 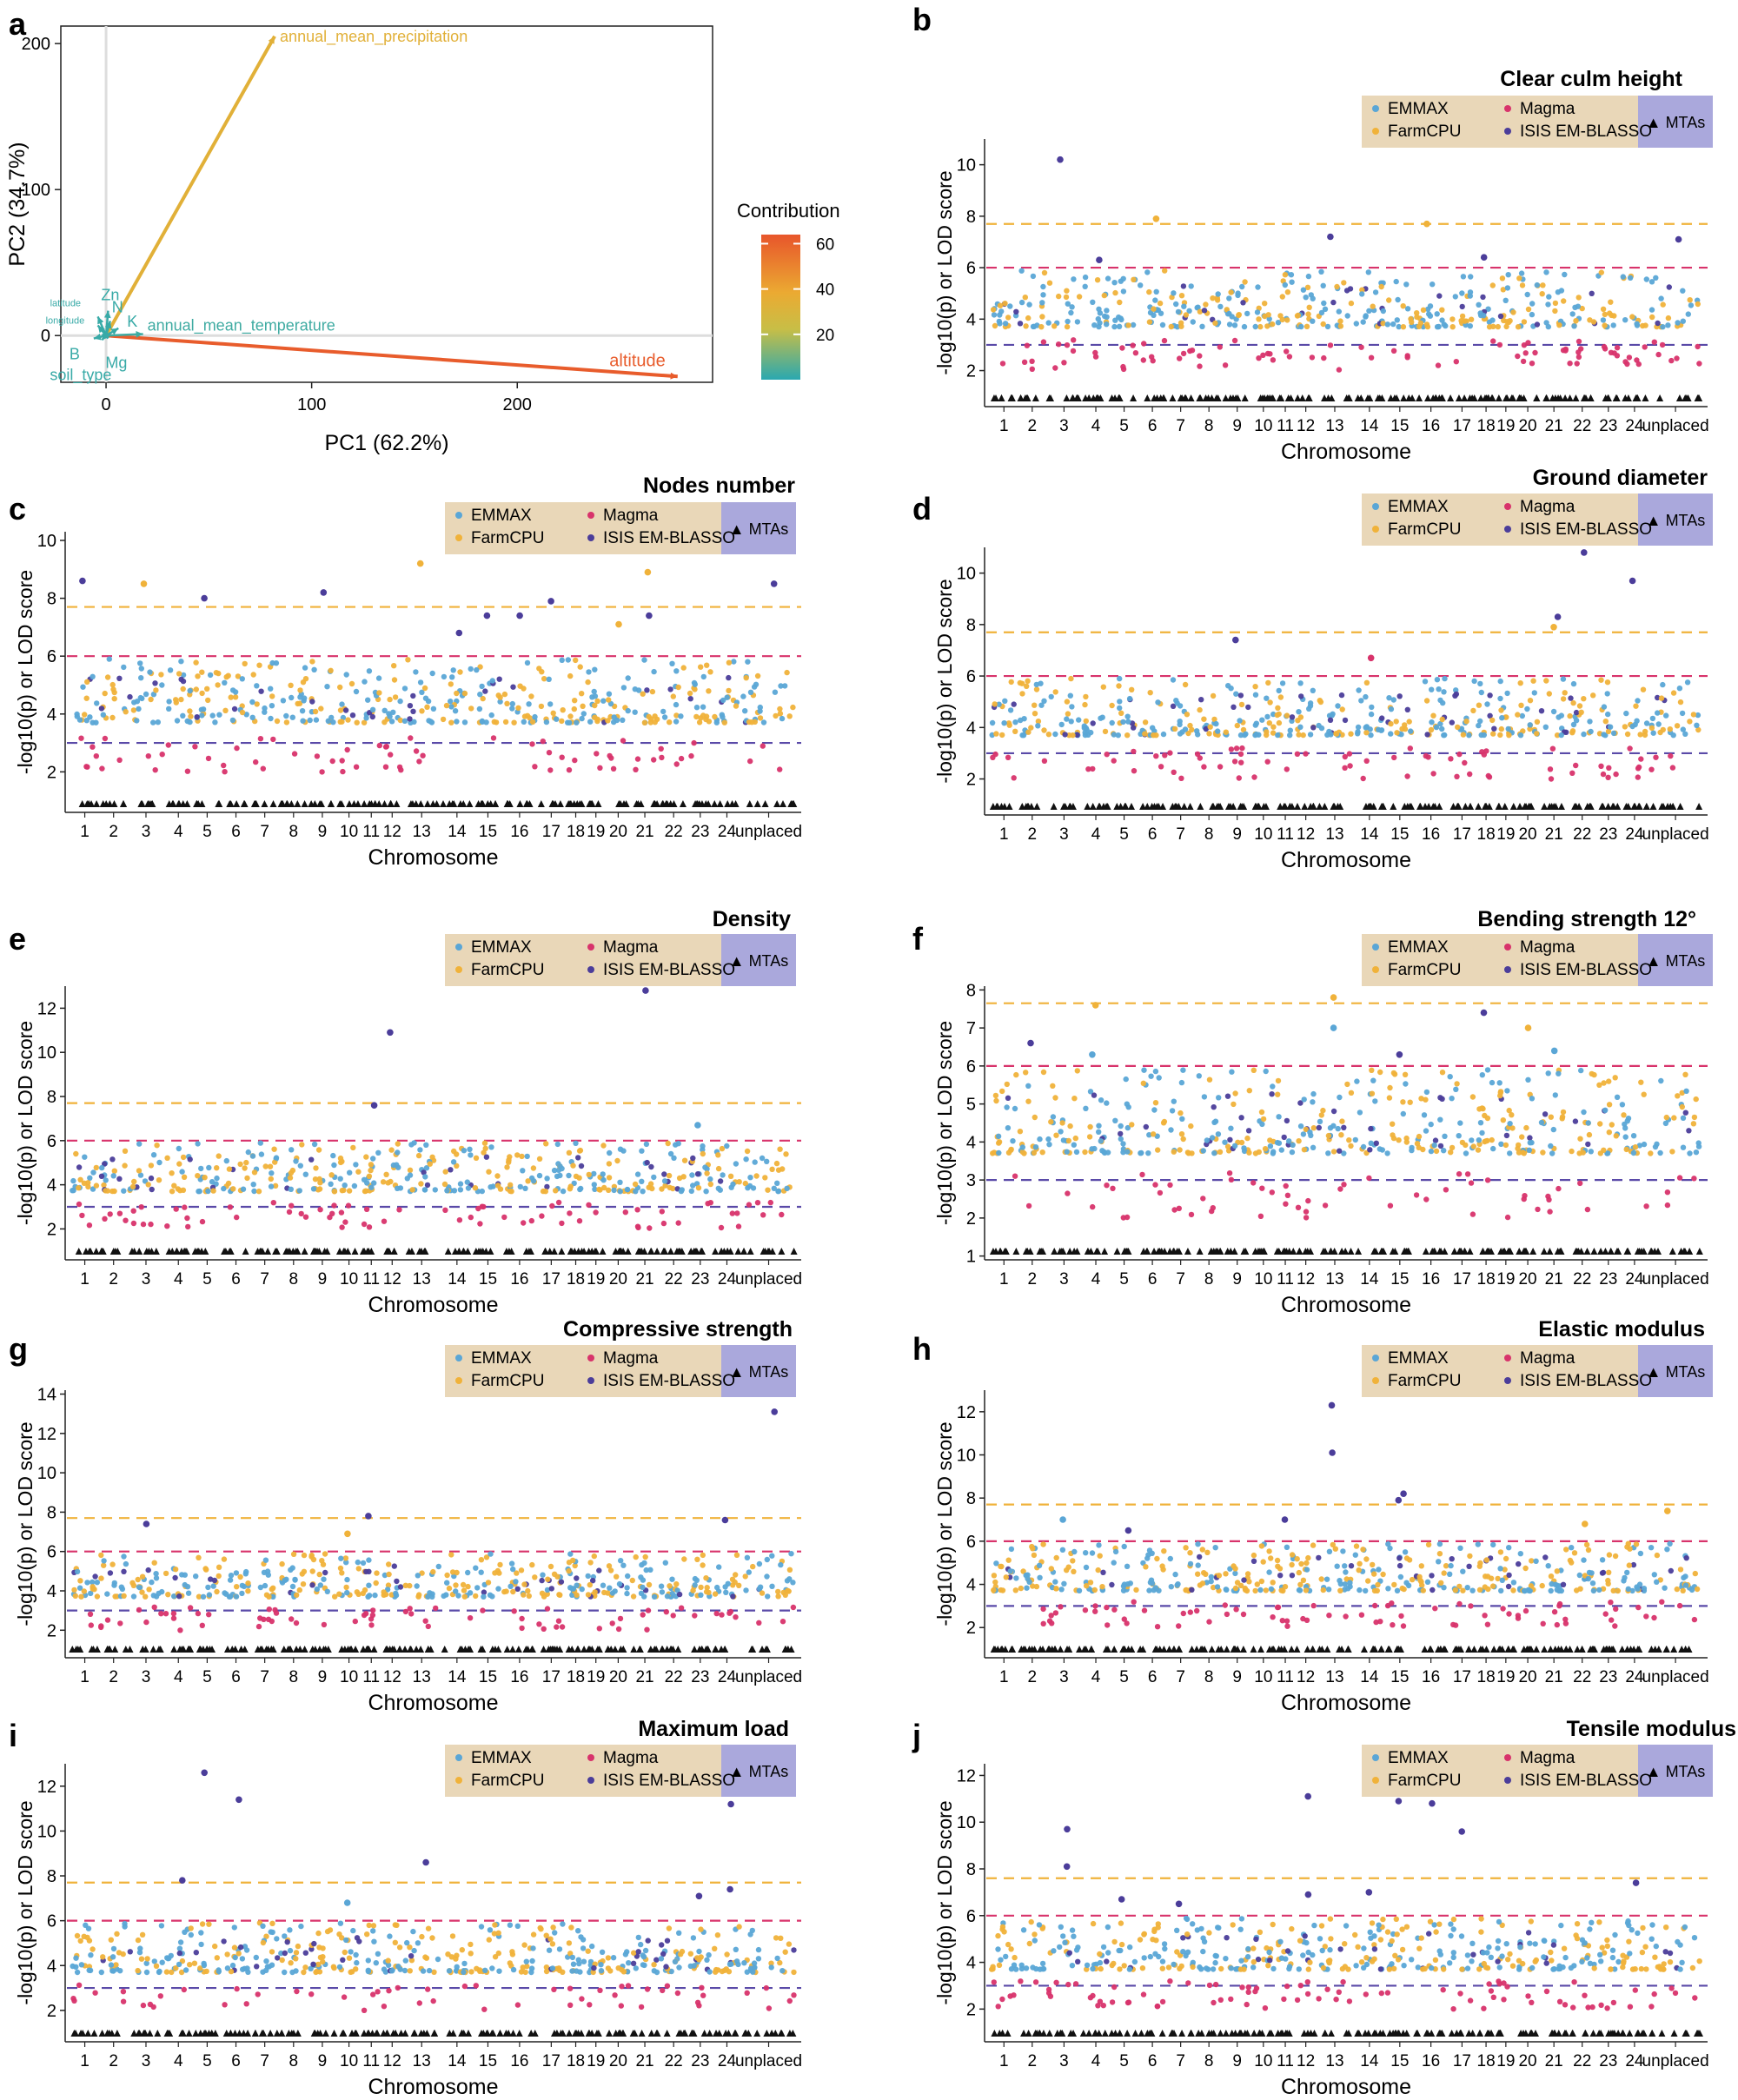 What do you see at coordinates (1424, 529) in the screenshot?
I see `legend-label-farmcpu: FarmCPU` at bounding box center [1424, 529].